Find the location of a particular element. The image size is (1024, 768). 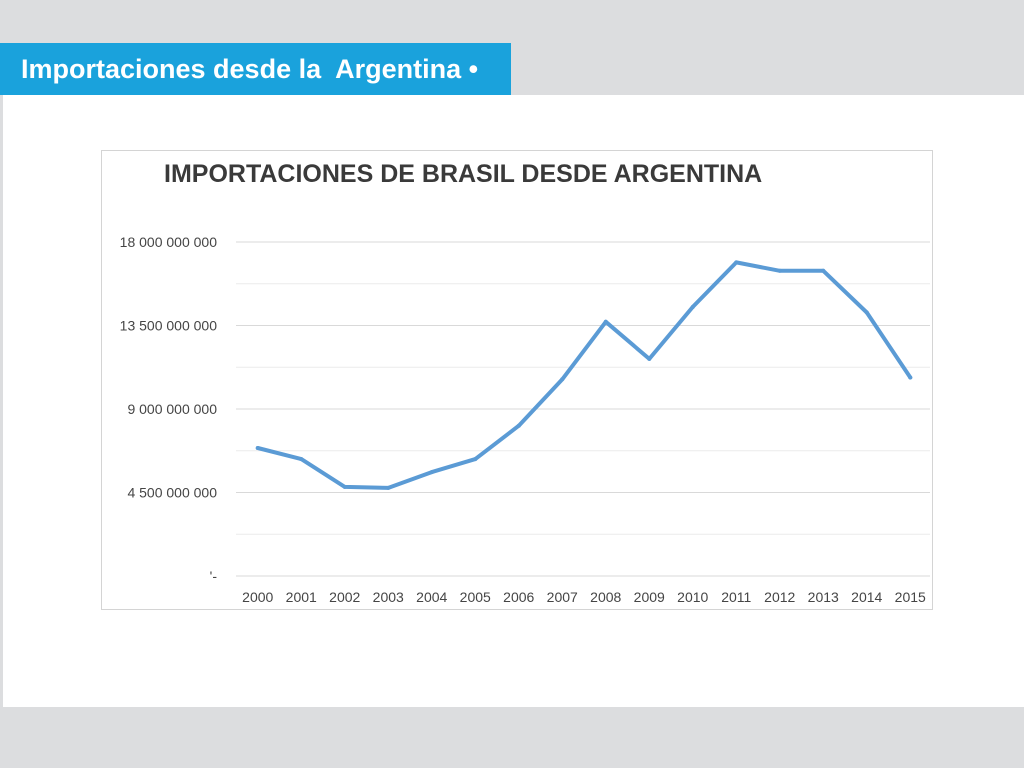

y-tick-label: 18 000 000 000 is located at coordinates (169, 242).